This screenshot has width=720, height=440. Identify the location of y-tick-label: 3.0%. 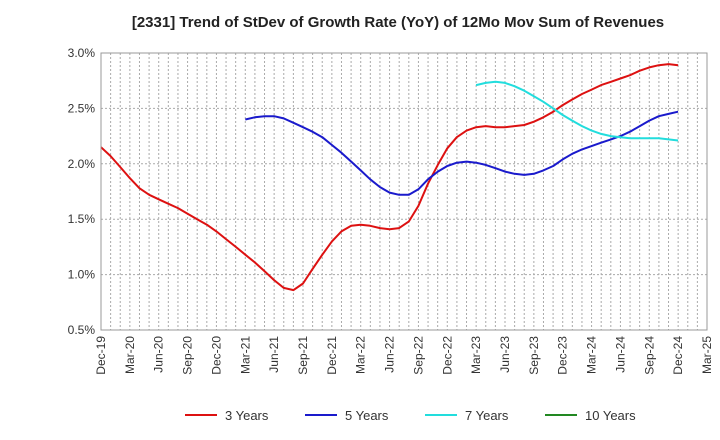
(82, 53).